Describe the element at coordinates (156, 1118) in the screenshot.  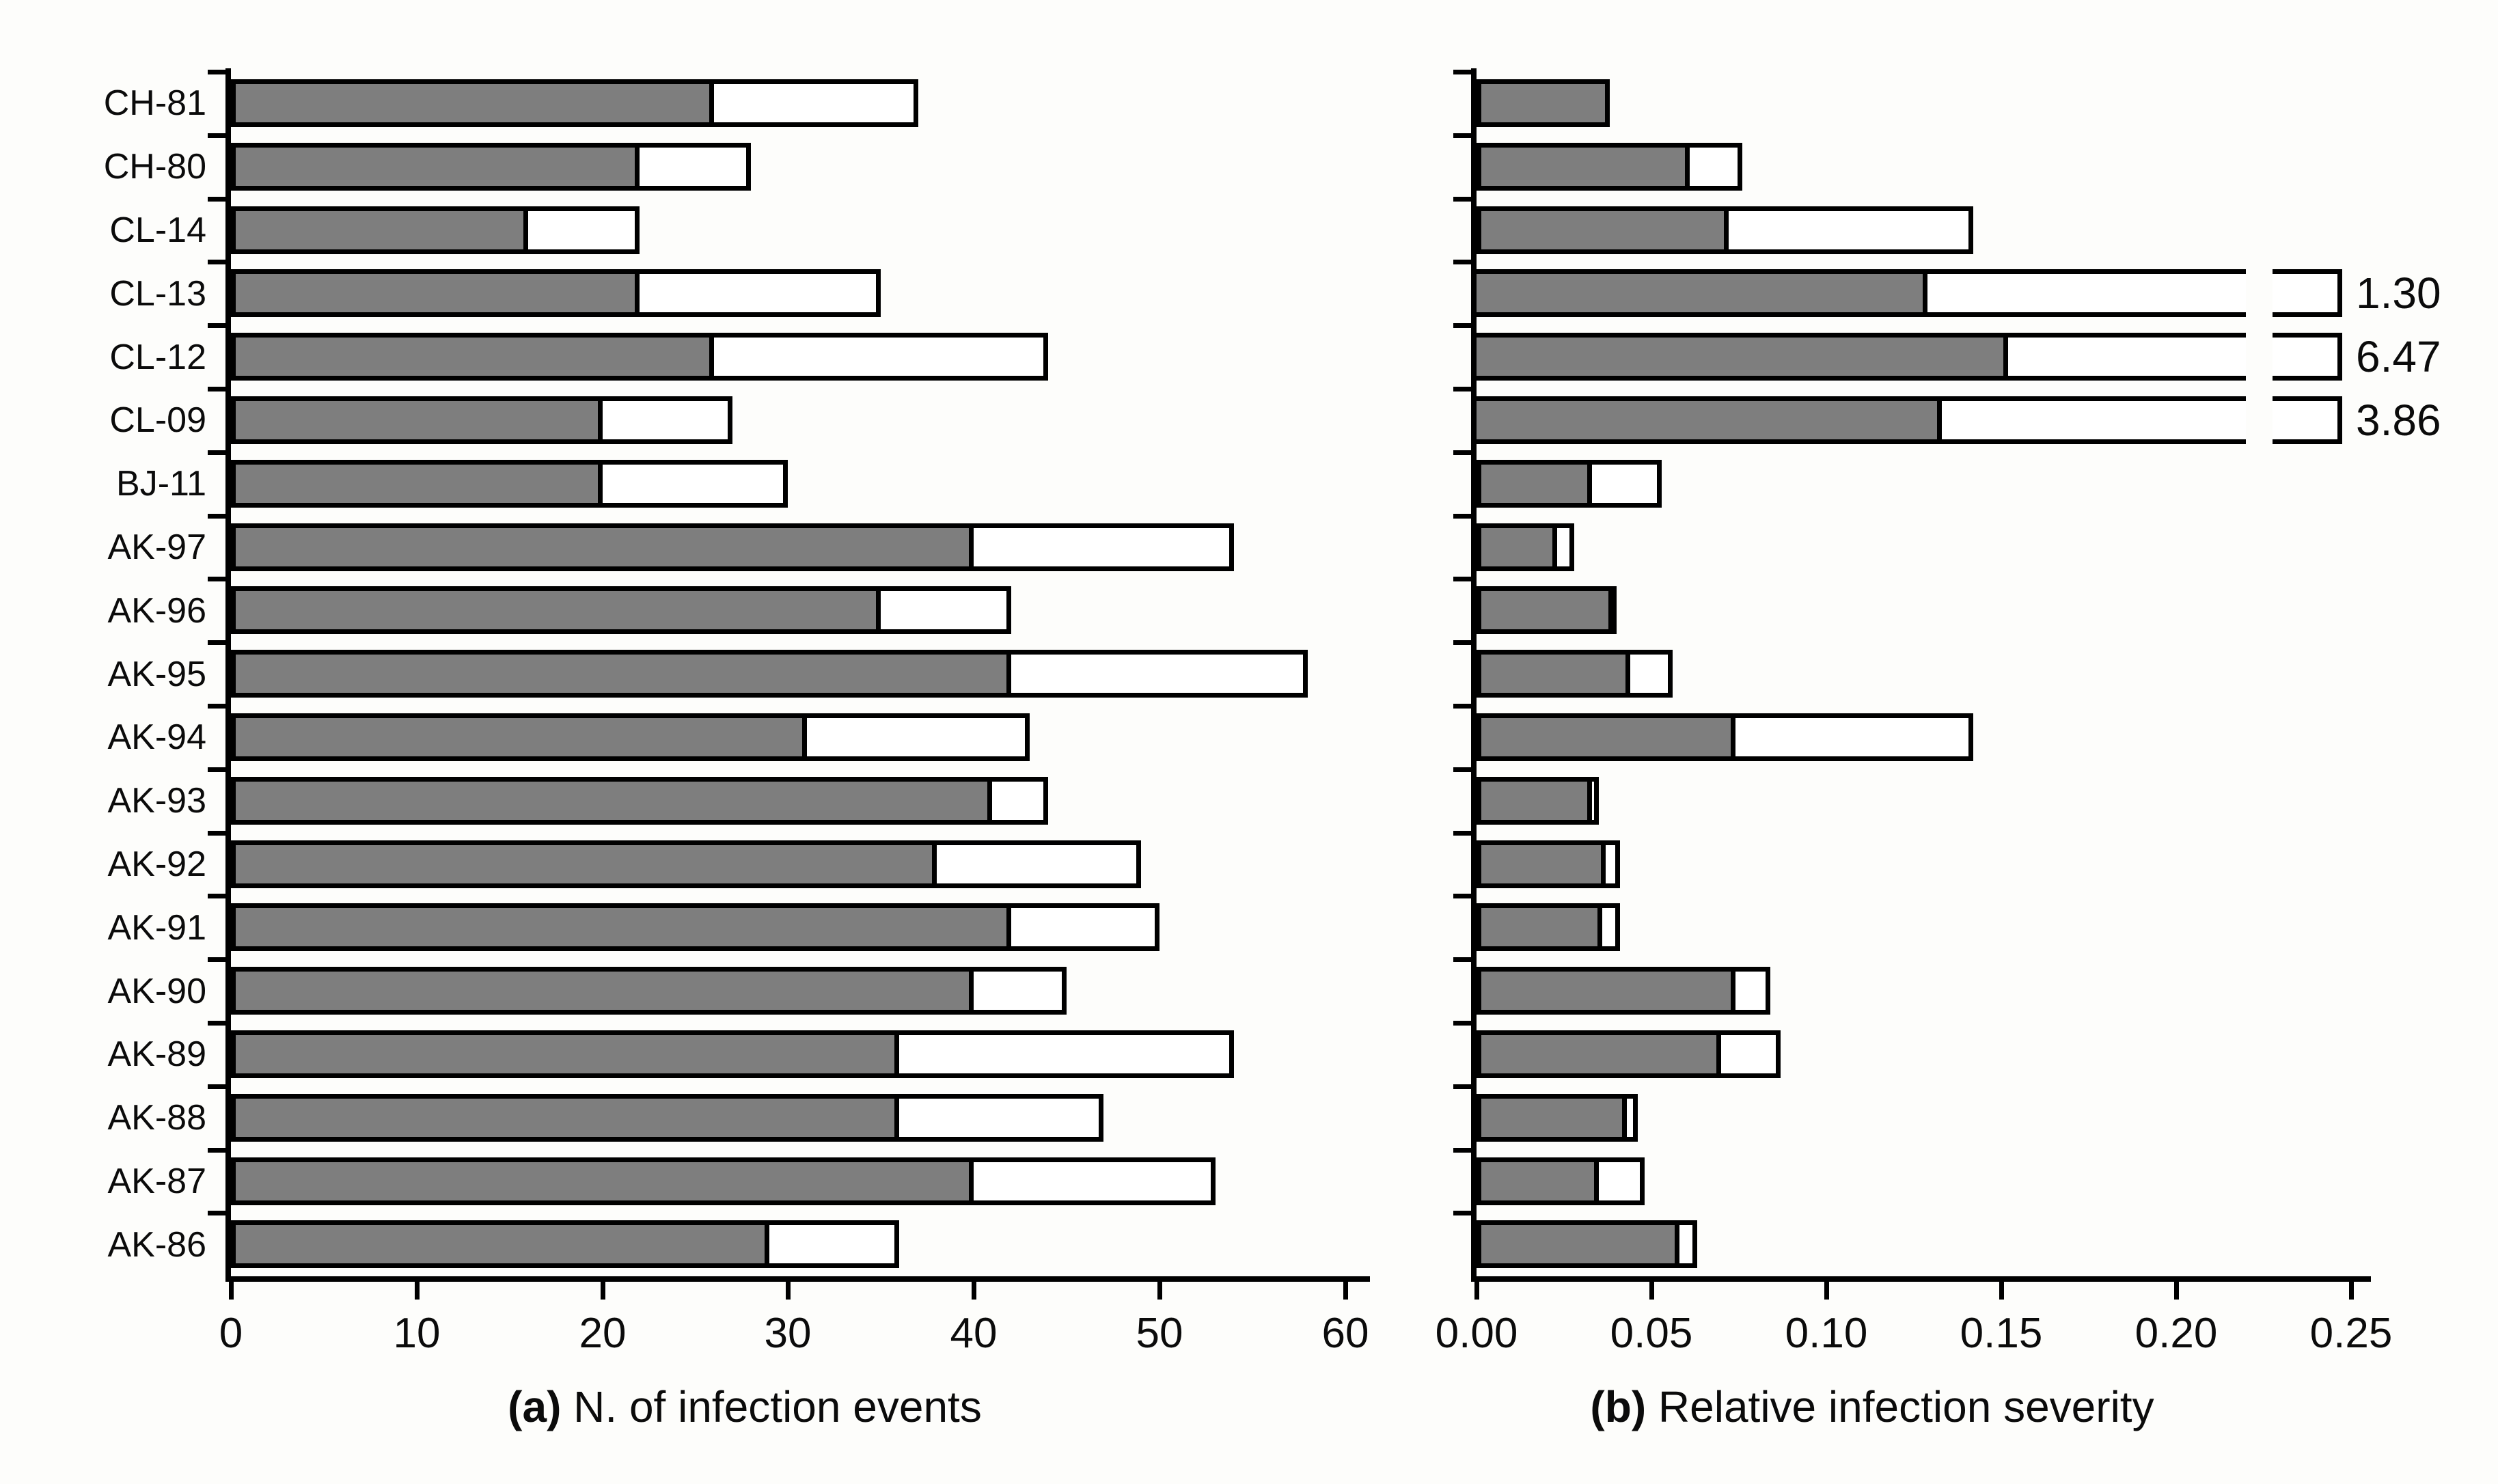
I see `category-label-ak-88: AK-88` at that location.